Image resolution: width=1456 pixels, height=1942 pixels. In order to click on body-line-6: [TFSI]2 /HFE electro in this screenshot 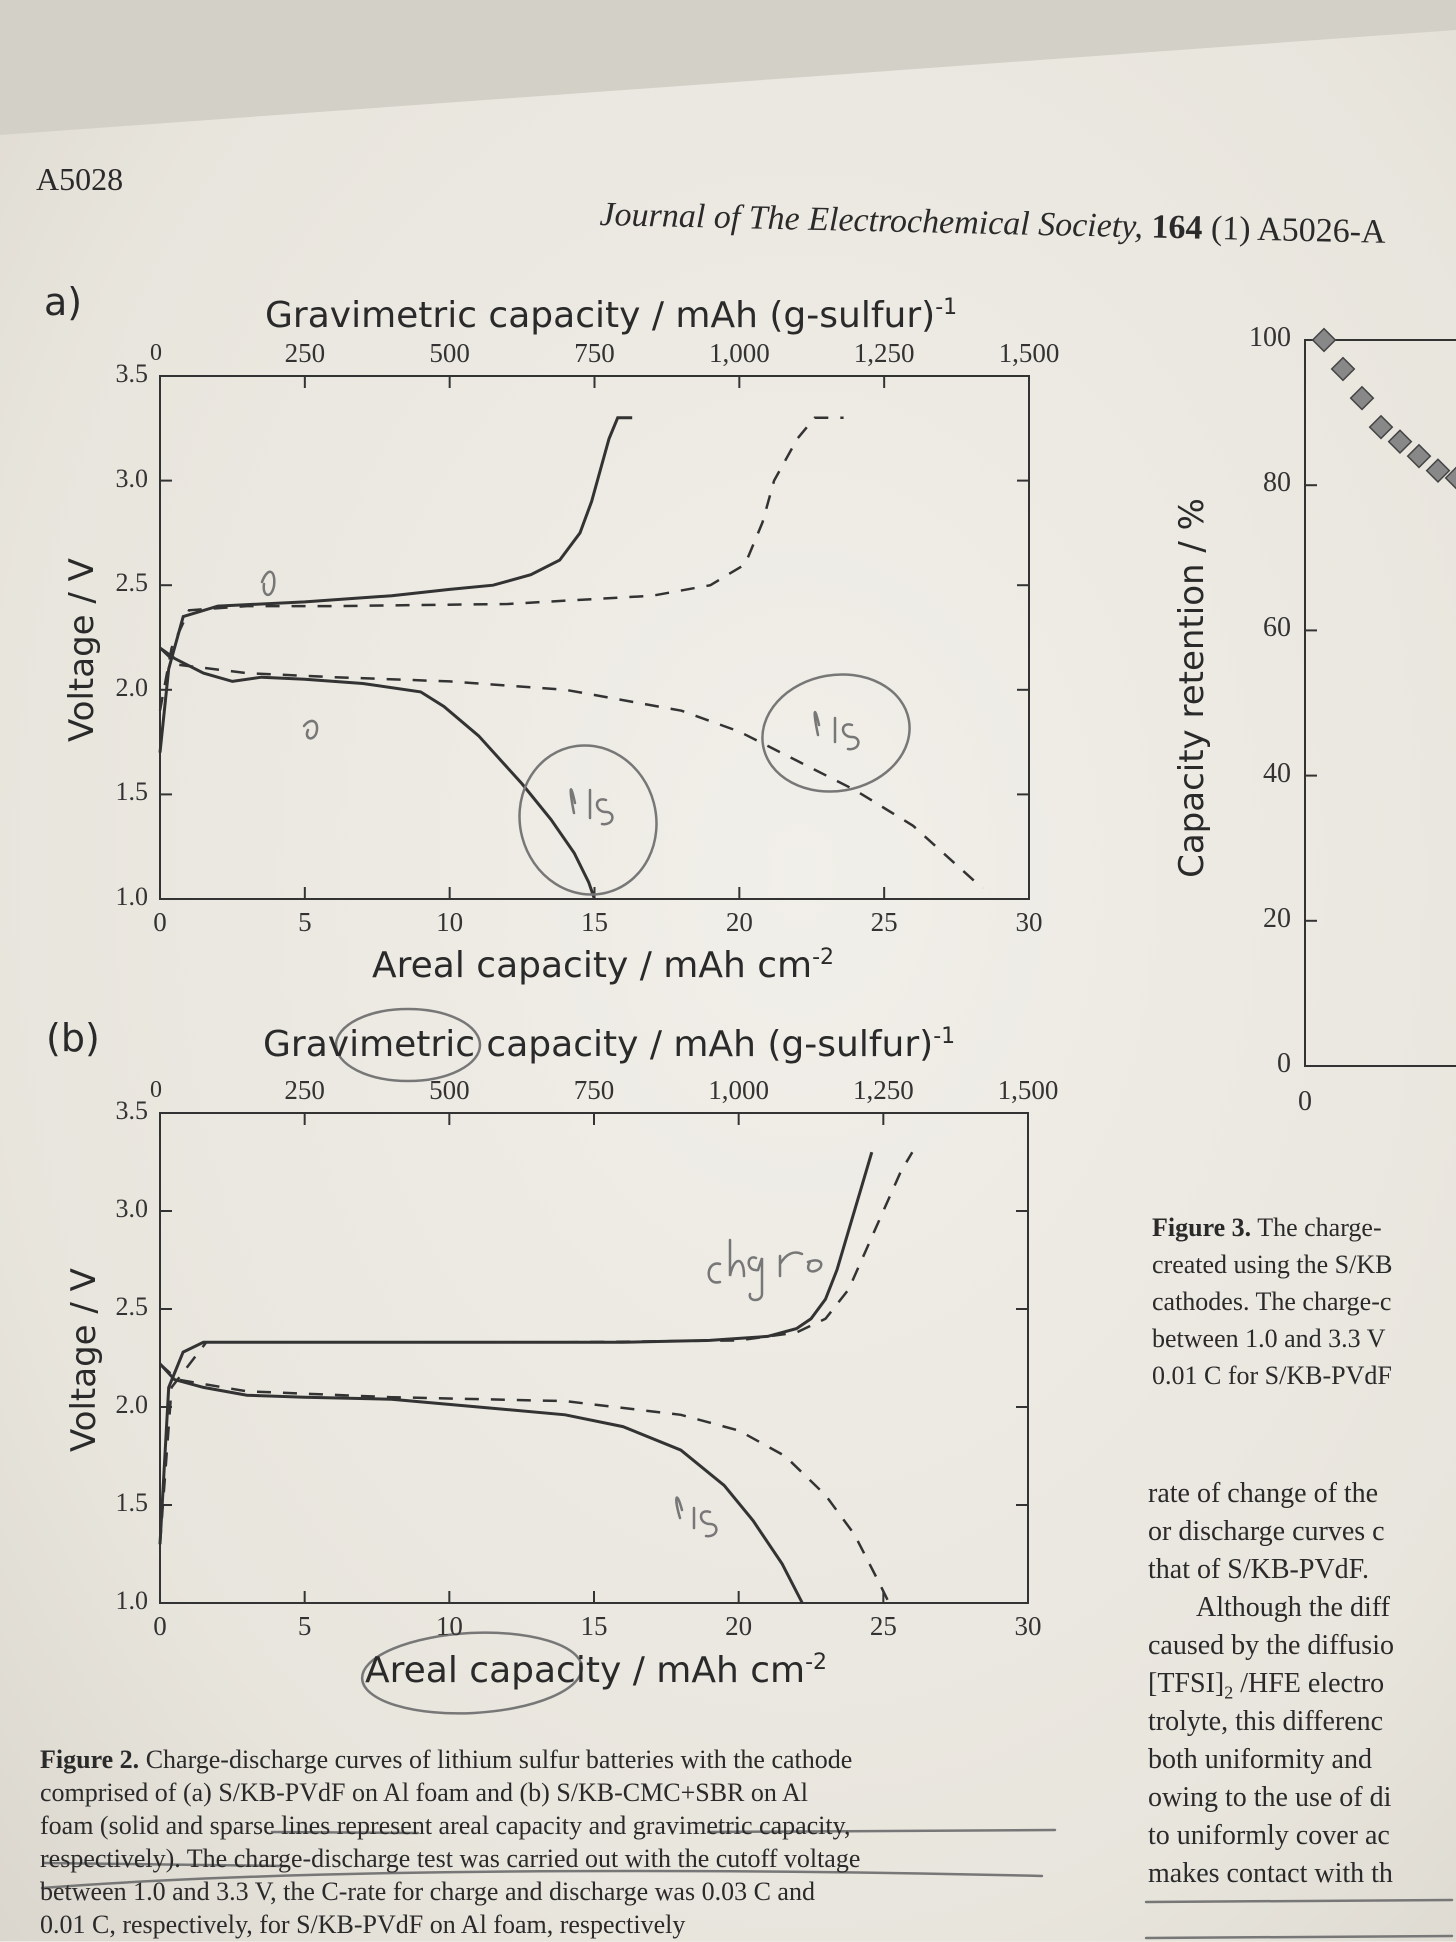, I will do `click(1266, 1688)`.